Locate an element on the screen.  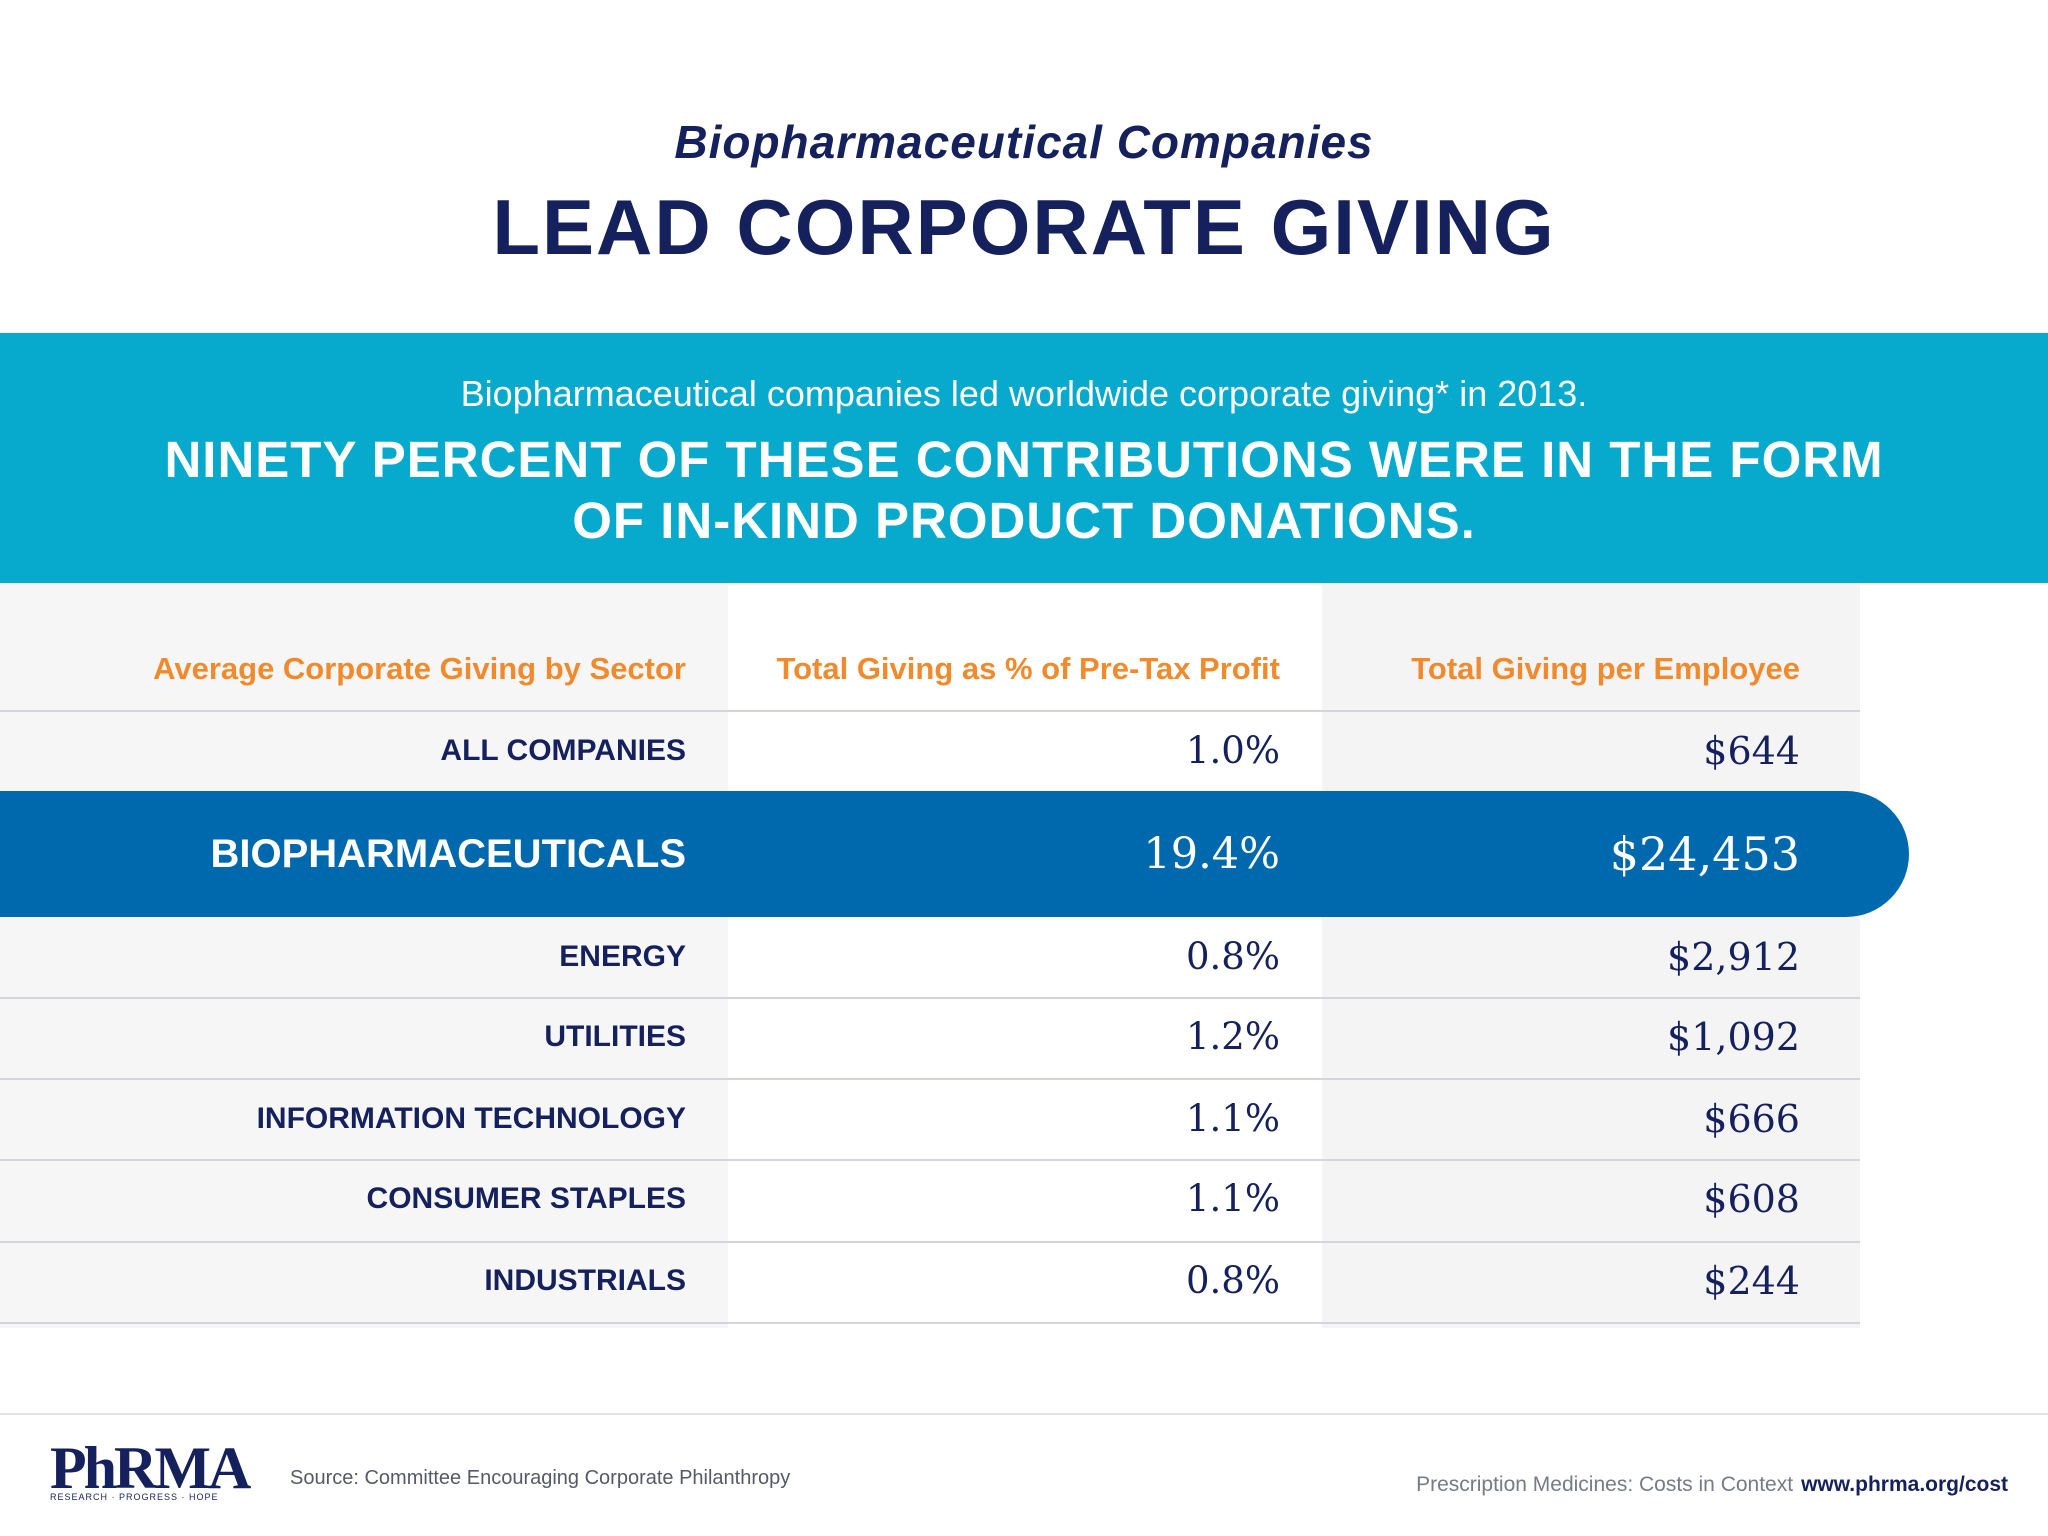
pct-cell: 1.0% is located at coordinates (1233, 750).